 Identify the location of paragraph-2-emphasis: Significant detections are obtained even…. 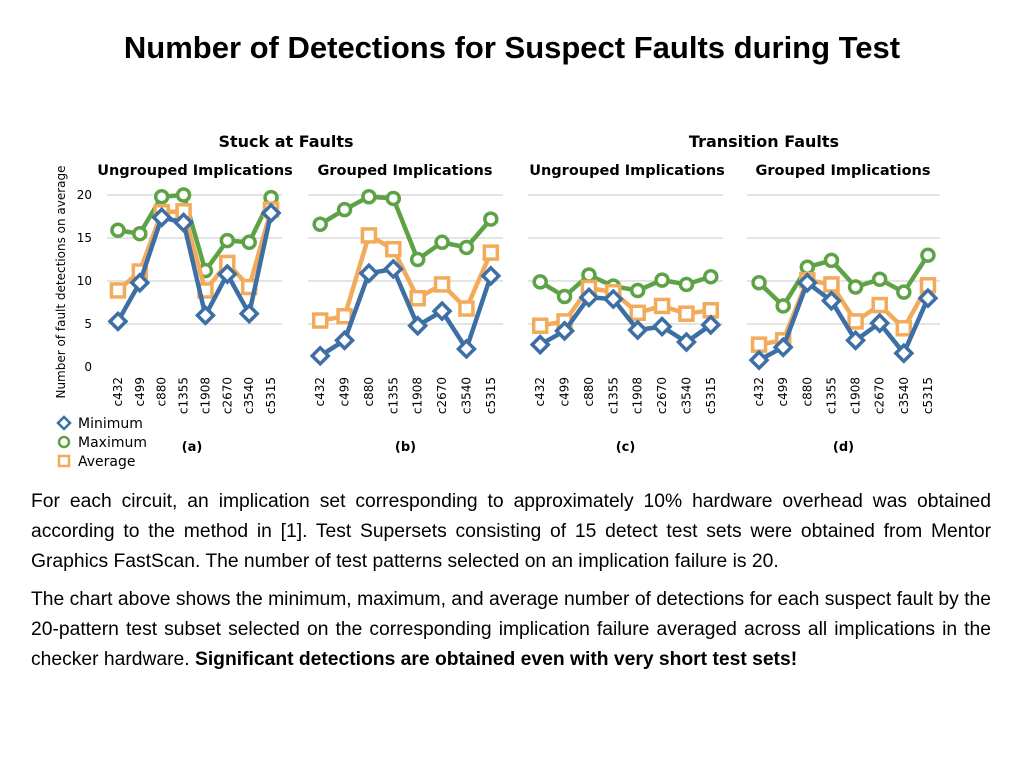
(496, 659).